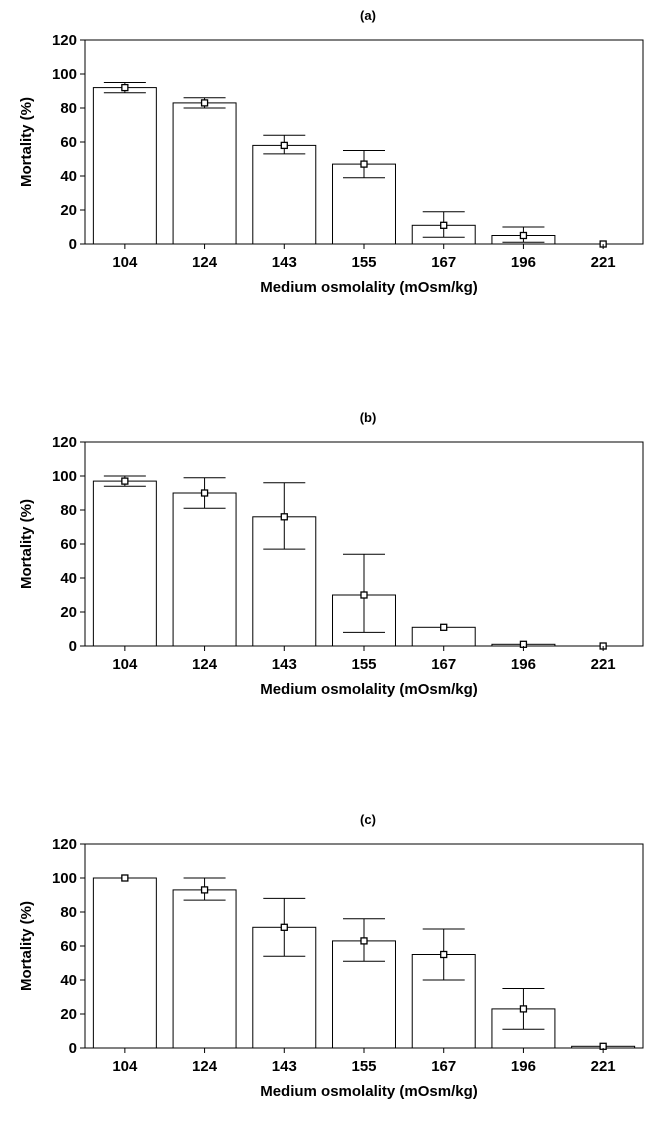 The width and height of the screenshot is (655, 1134). I want to click on chart-title: (a), so click(368, 15).